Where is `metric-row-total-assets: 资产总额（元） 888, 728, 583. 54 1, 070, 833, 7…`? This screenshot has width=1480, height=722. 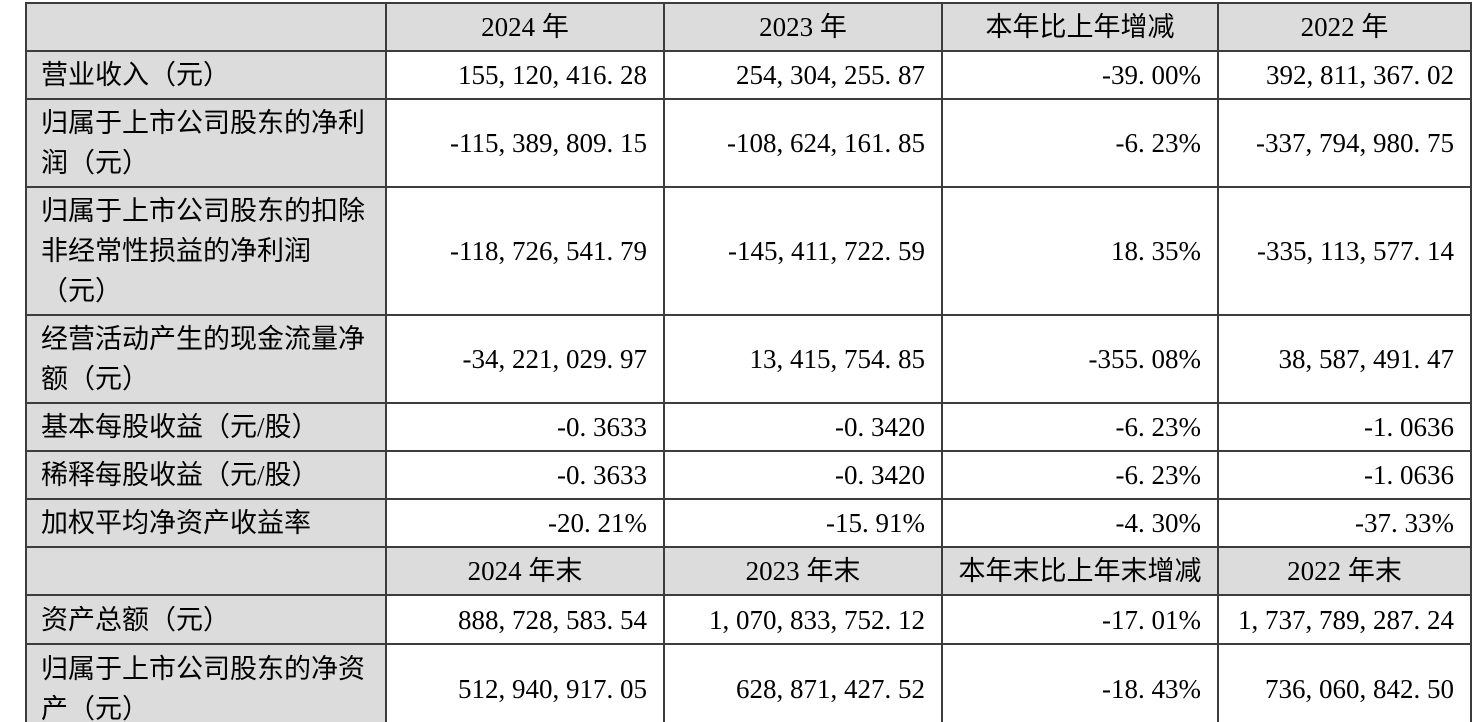
metric-row-total-assets: 资产总额（元） 888, 728, 583. 54 1, 070, 833, 7… is located at coordinates (748, 619).